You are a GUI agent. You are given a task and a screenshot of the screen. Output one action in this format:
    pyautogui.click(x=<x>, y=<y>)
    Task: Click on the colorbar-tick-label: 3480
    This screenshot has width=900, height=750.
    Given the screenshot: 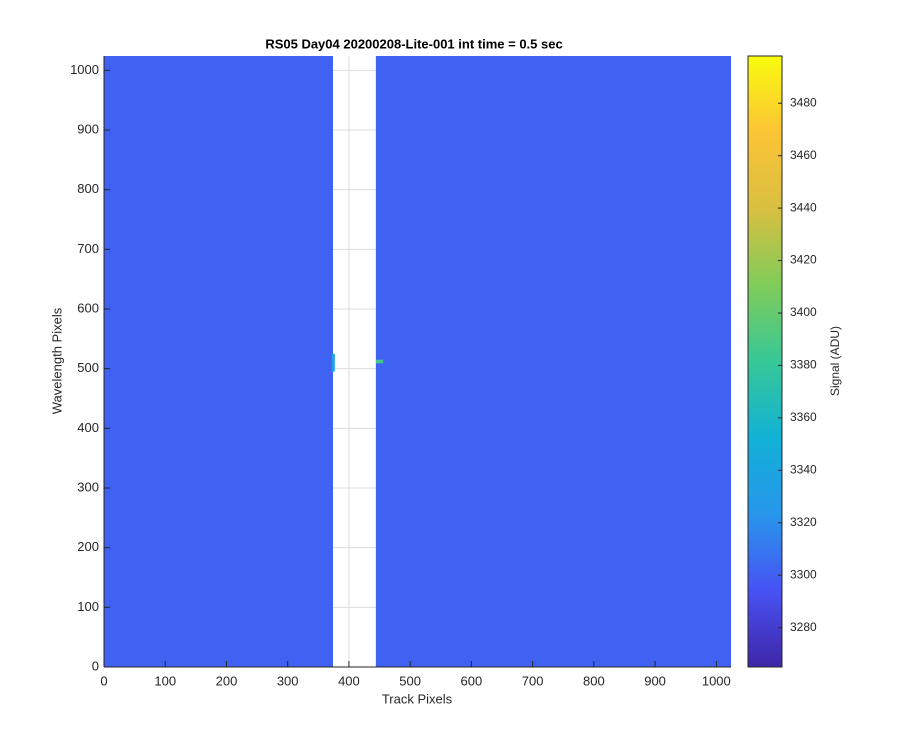 What is the action you would take?
    pyautogui.click(x=803, y=102)
    